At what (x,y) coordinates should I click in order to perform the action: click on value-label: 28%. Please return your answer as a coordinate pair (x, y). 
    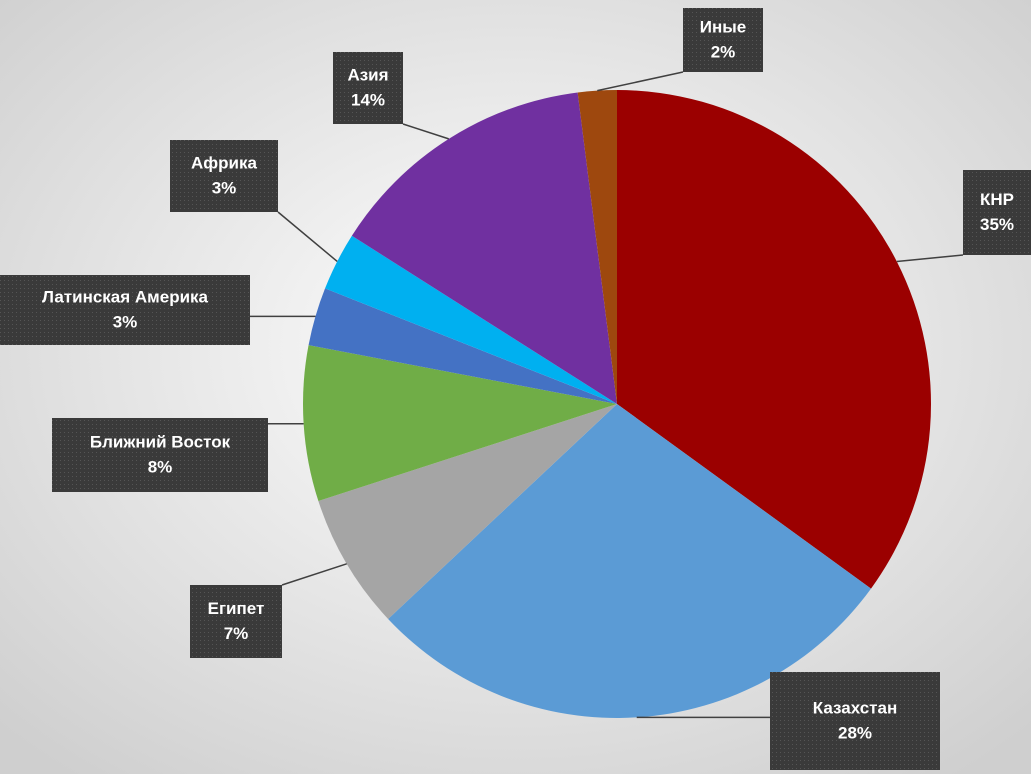
    Looking at the image, I should click on (855, 732).